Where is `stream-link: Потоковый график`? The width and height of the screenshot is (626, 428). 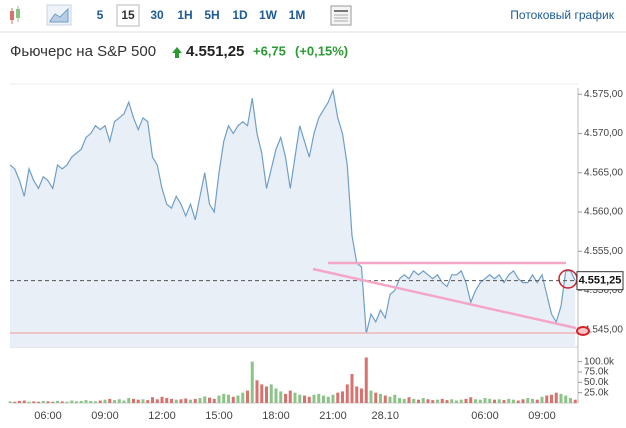
stream-link: Потоковый график is located at coordinates (562, 15).